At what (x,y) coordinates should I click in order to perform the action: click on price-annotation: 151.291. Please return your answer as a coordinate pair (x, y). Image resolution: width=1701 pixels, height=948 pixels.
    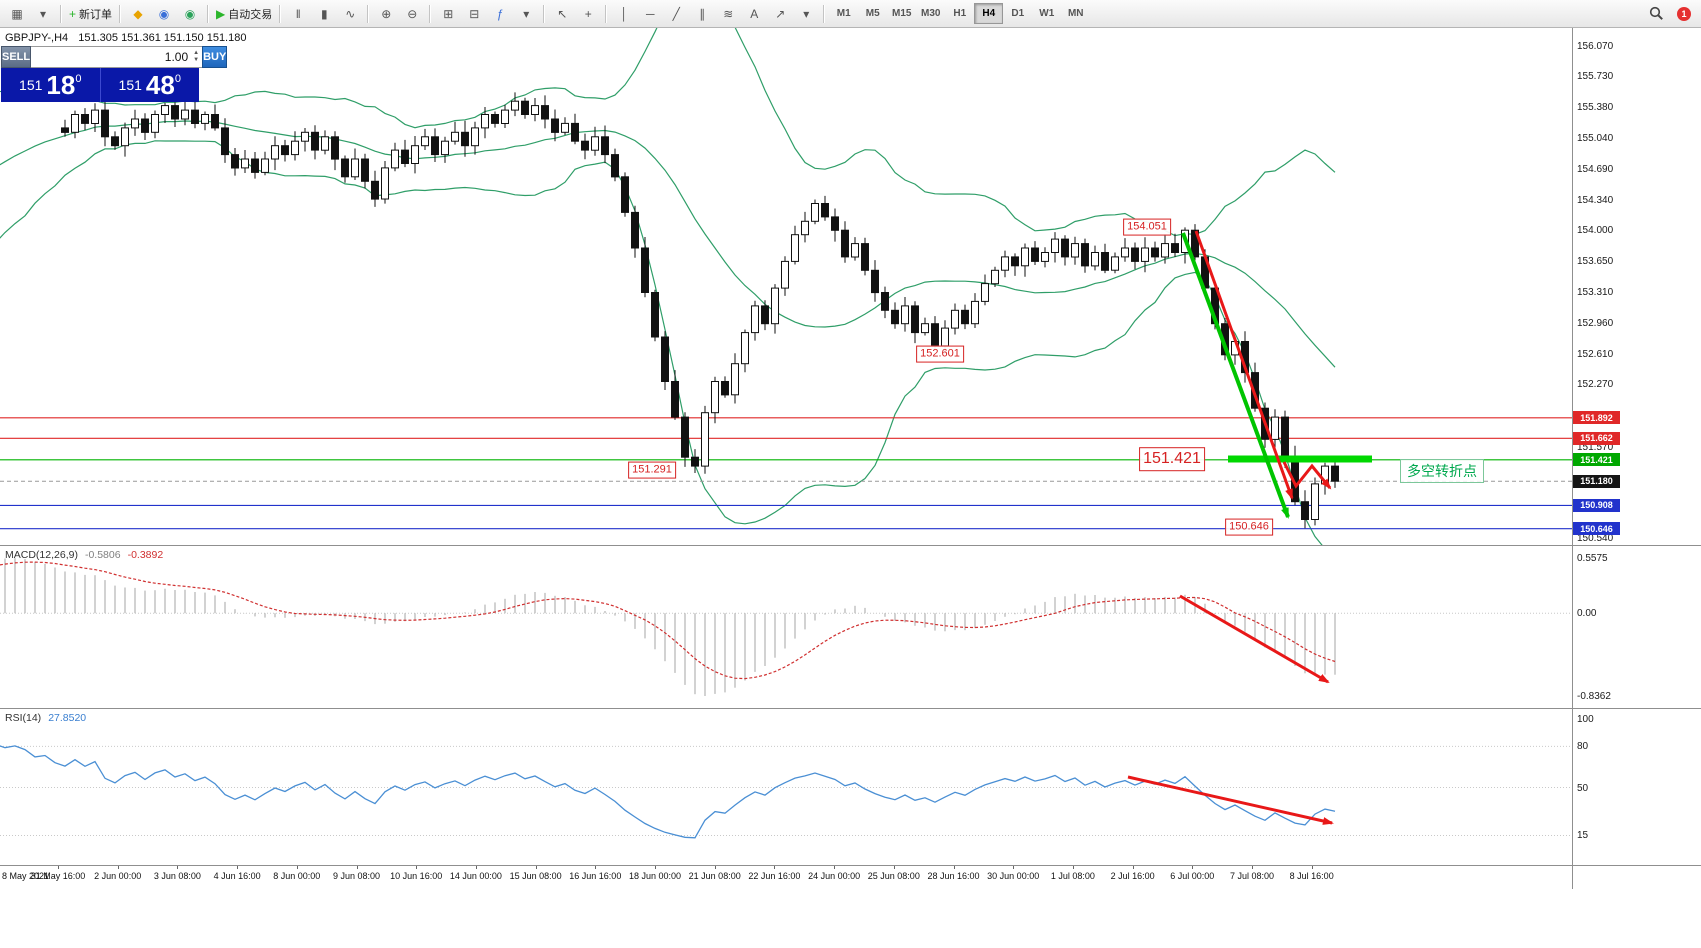
    Looking at the image, I should click on (652, 470).